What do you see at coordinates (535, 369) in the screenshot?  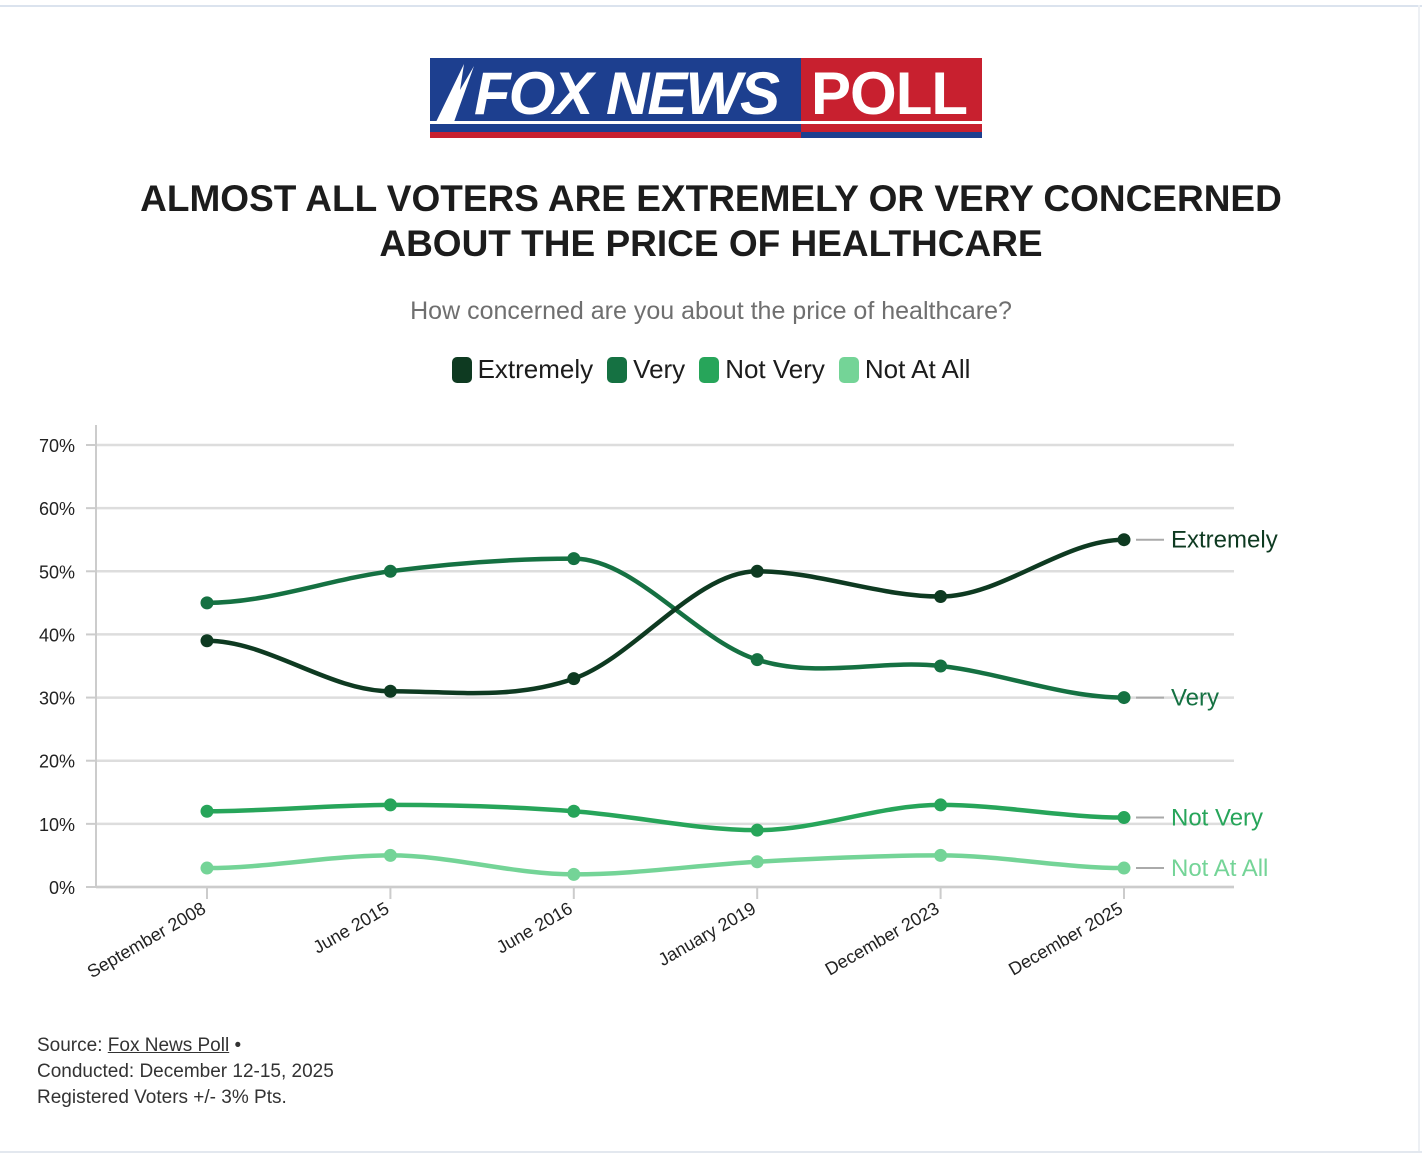 I see `legend-label: Extremely` at bounding box center [535, 369].